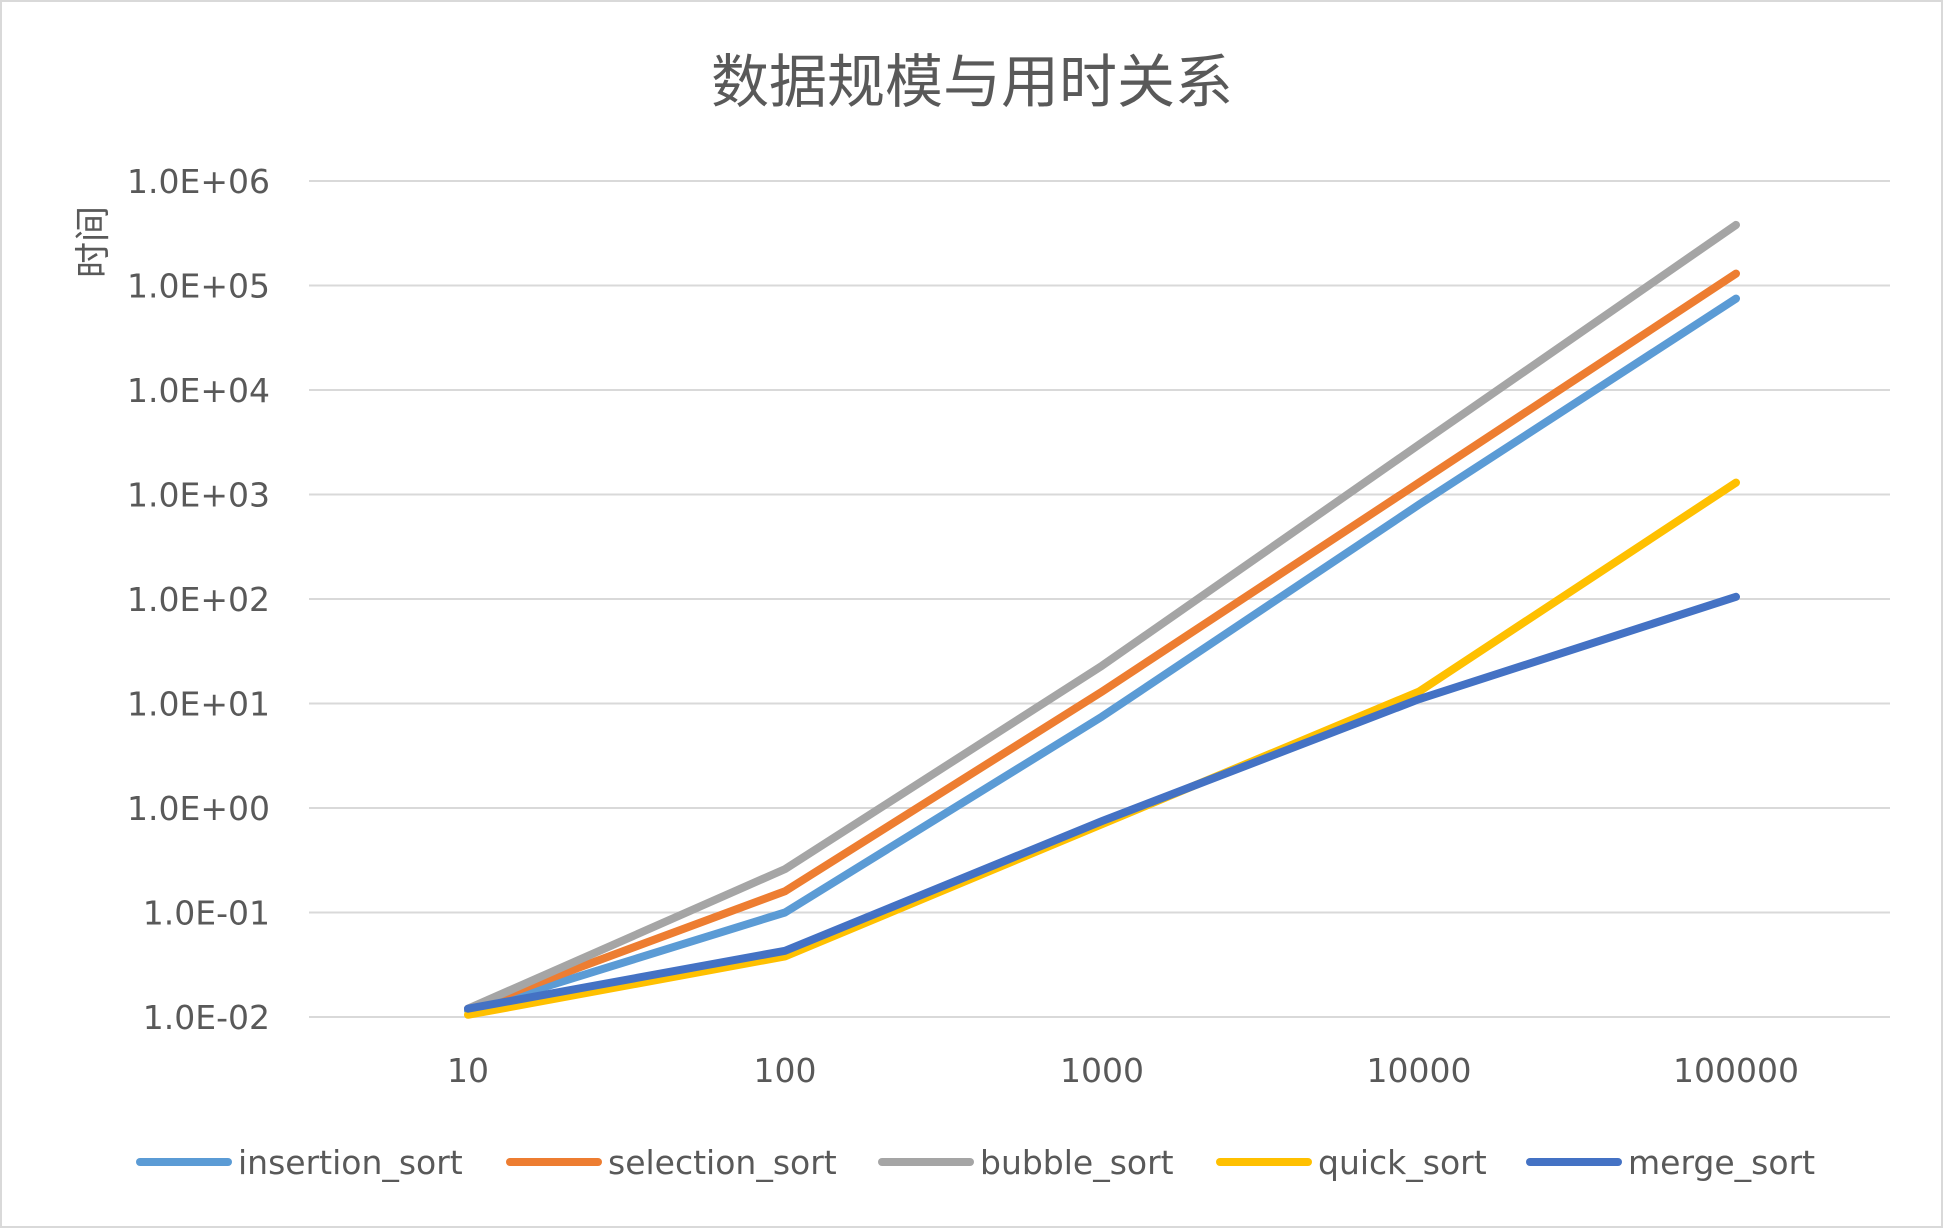  I want to click on x-tick-label: 10000, so click(1419, 1070).